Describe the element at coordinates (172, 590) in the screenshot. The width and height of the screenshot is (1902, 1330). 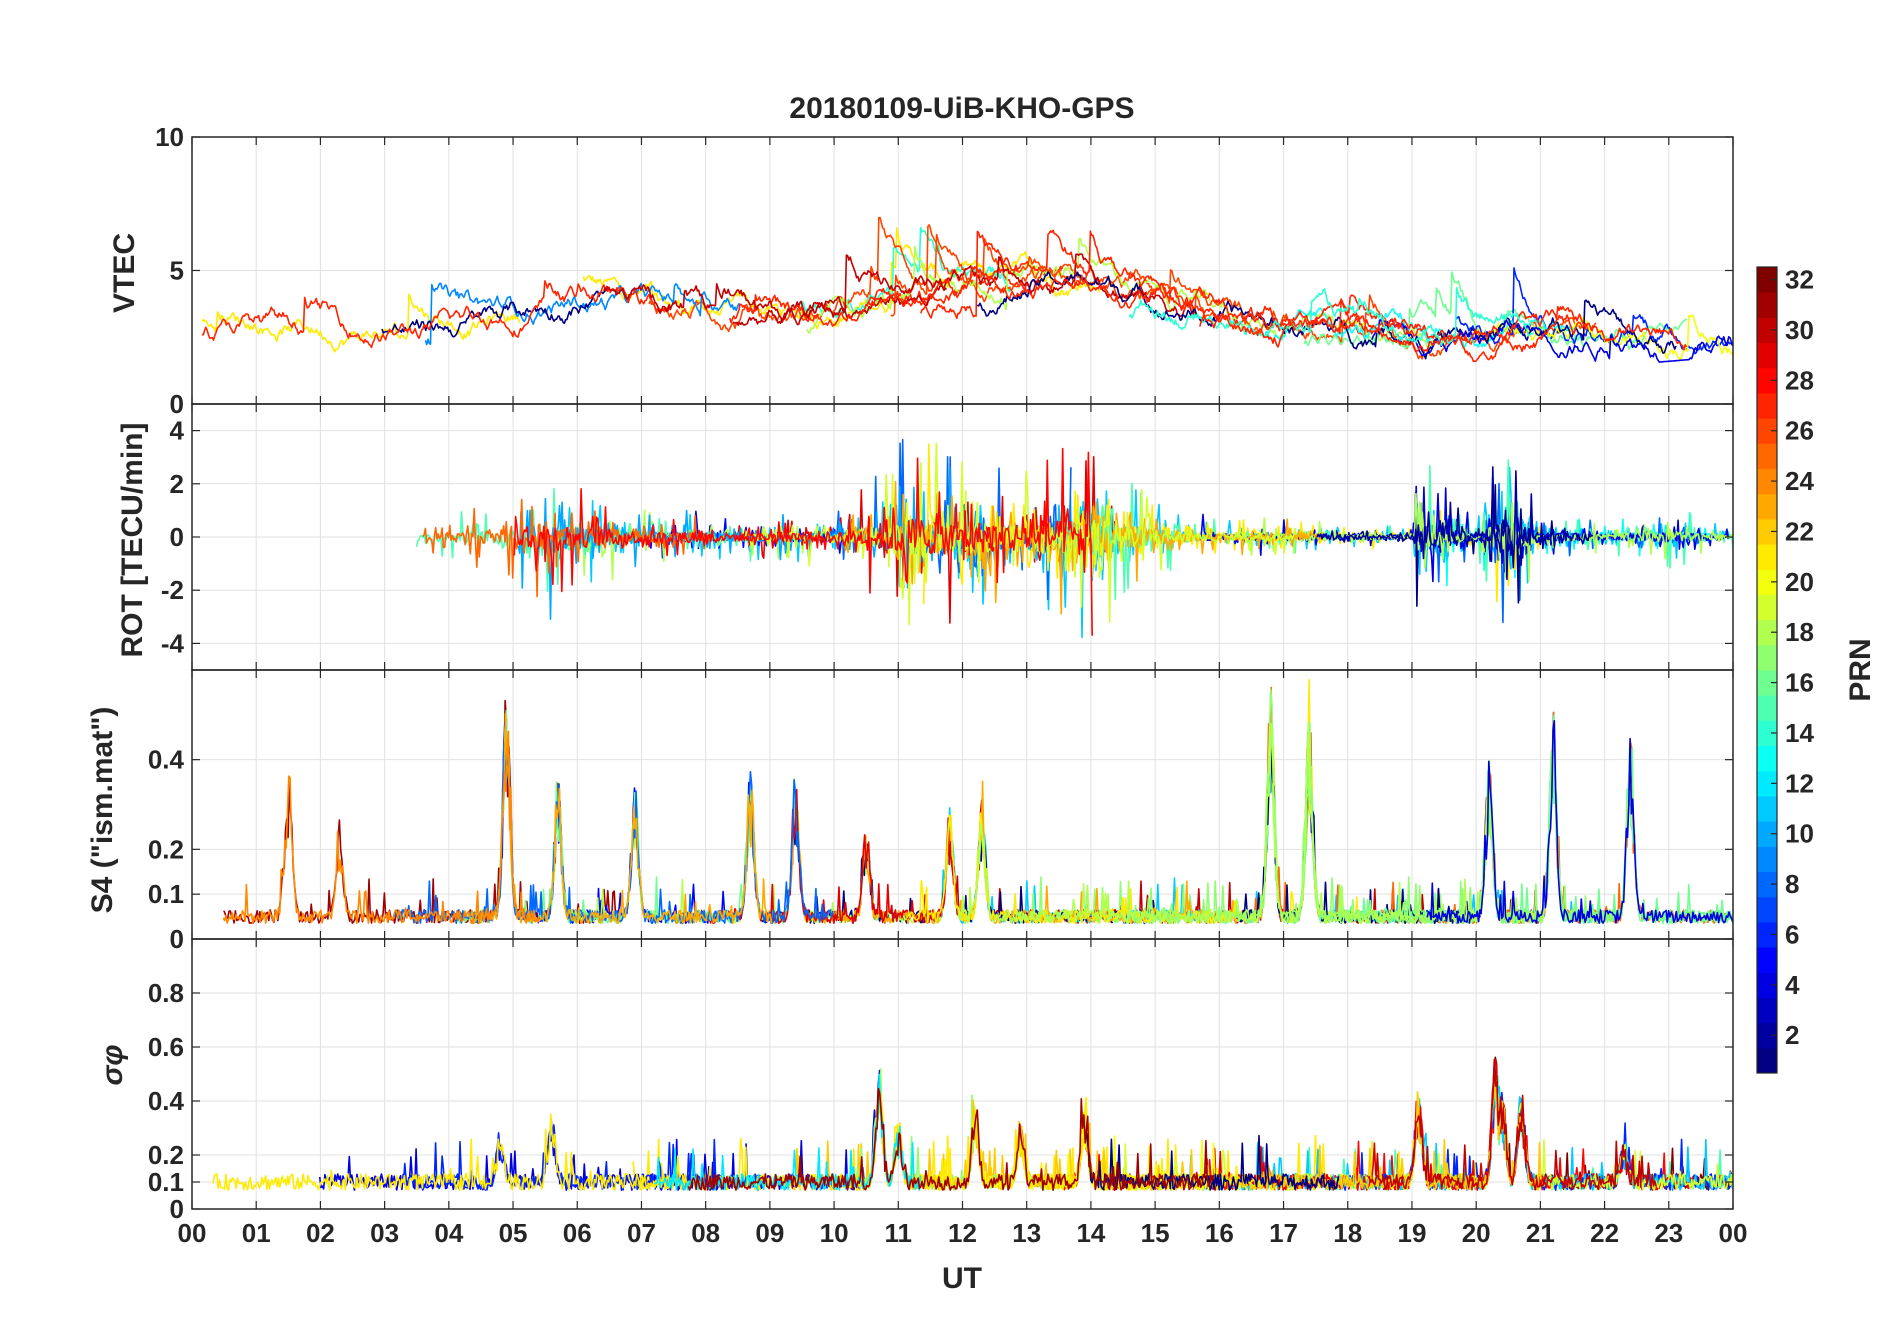
I see `y-tick-label: -2` at that location.